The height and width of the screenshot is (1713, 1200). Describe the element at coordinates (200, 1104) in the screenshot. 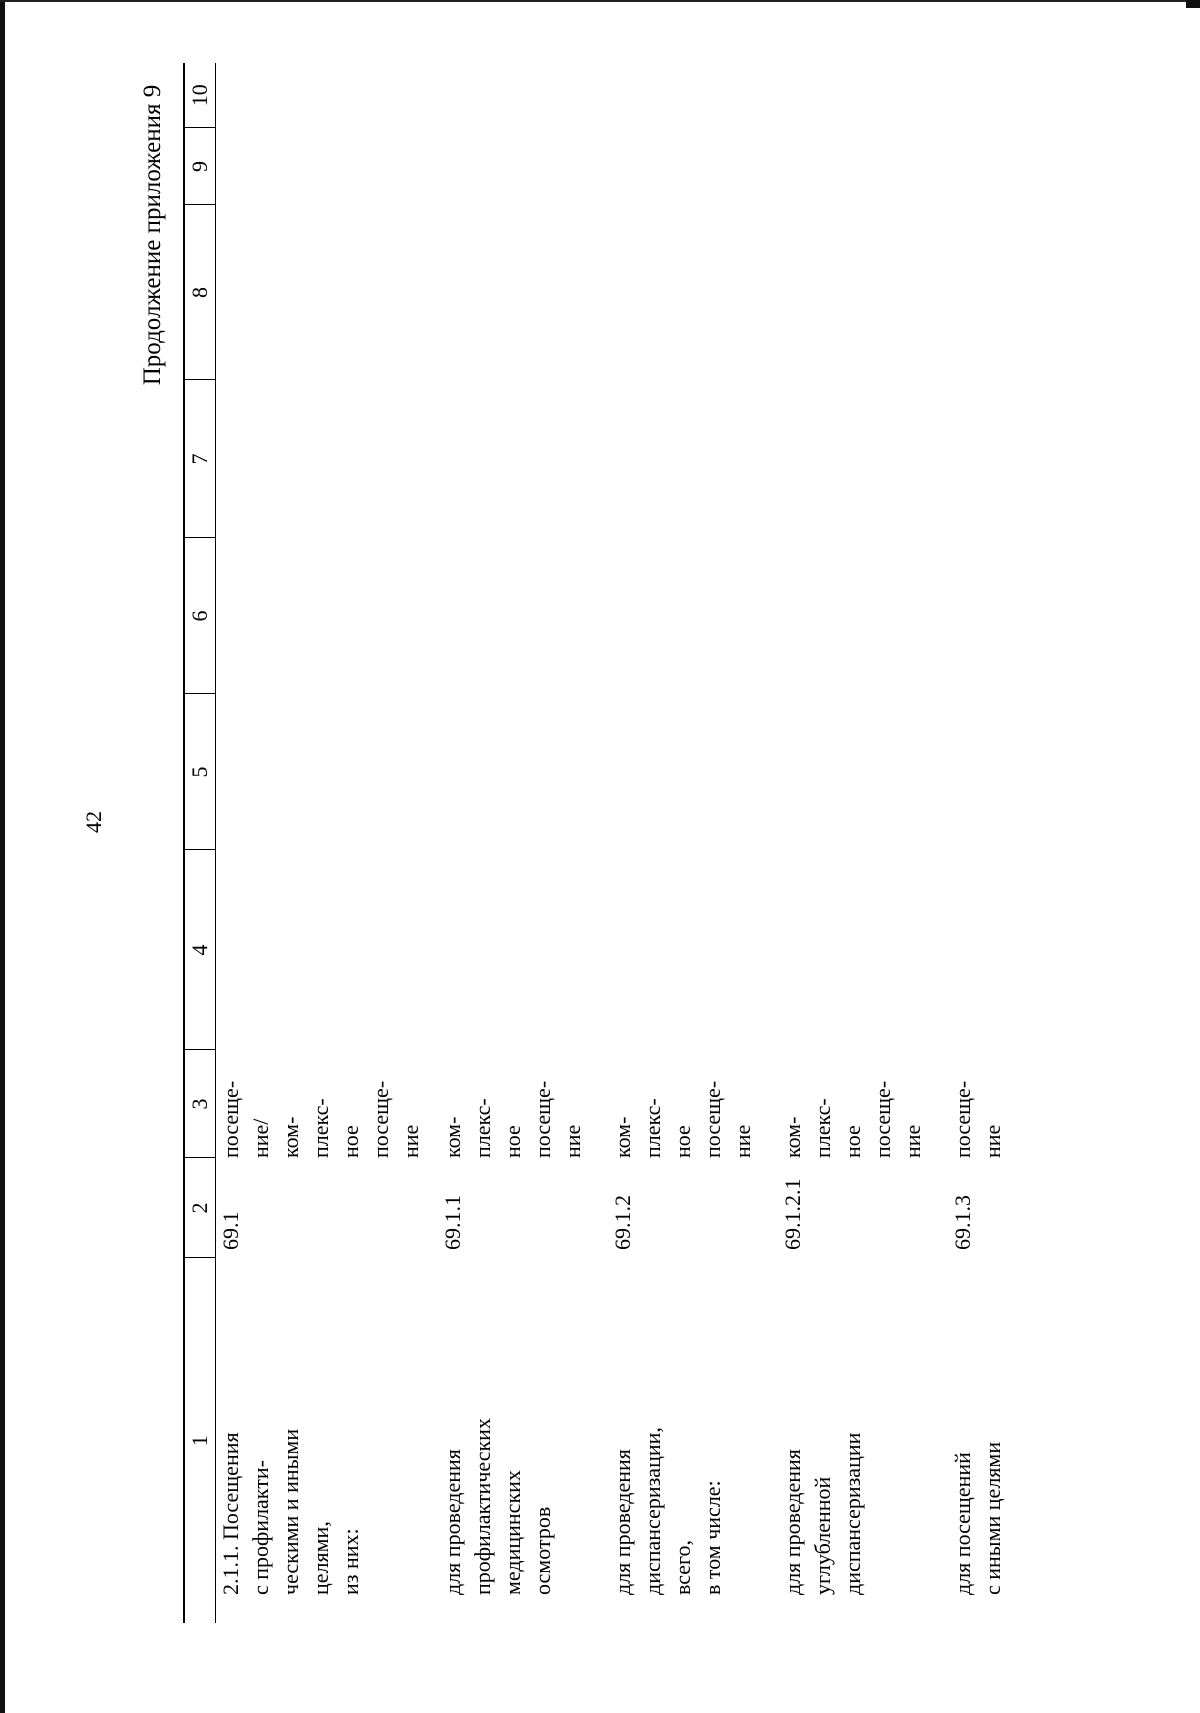

I see `column-header: 3` at that location.